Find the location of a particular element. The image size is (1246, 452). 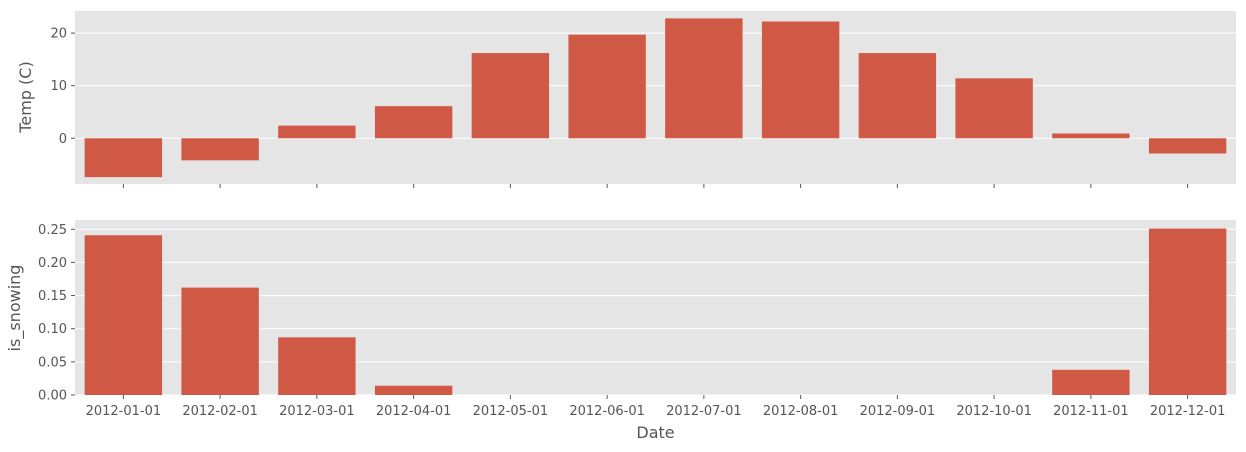

snow-x-tick-label: 2012-10-01 is located at coordinates (994, 411).